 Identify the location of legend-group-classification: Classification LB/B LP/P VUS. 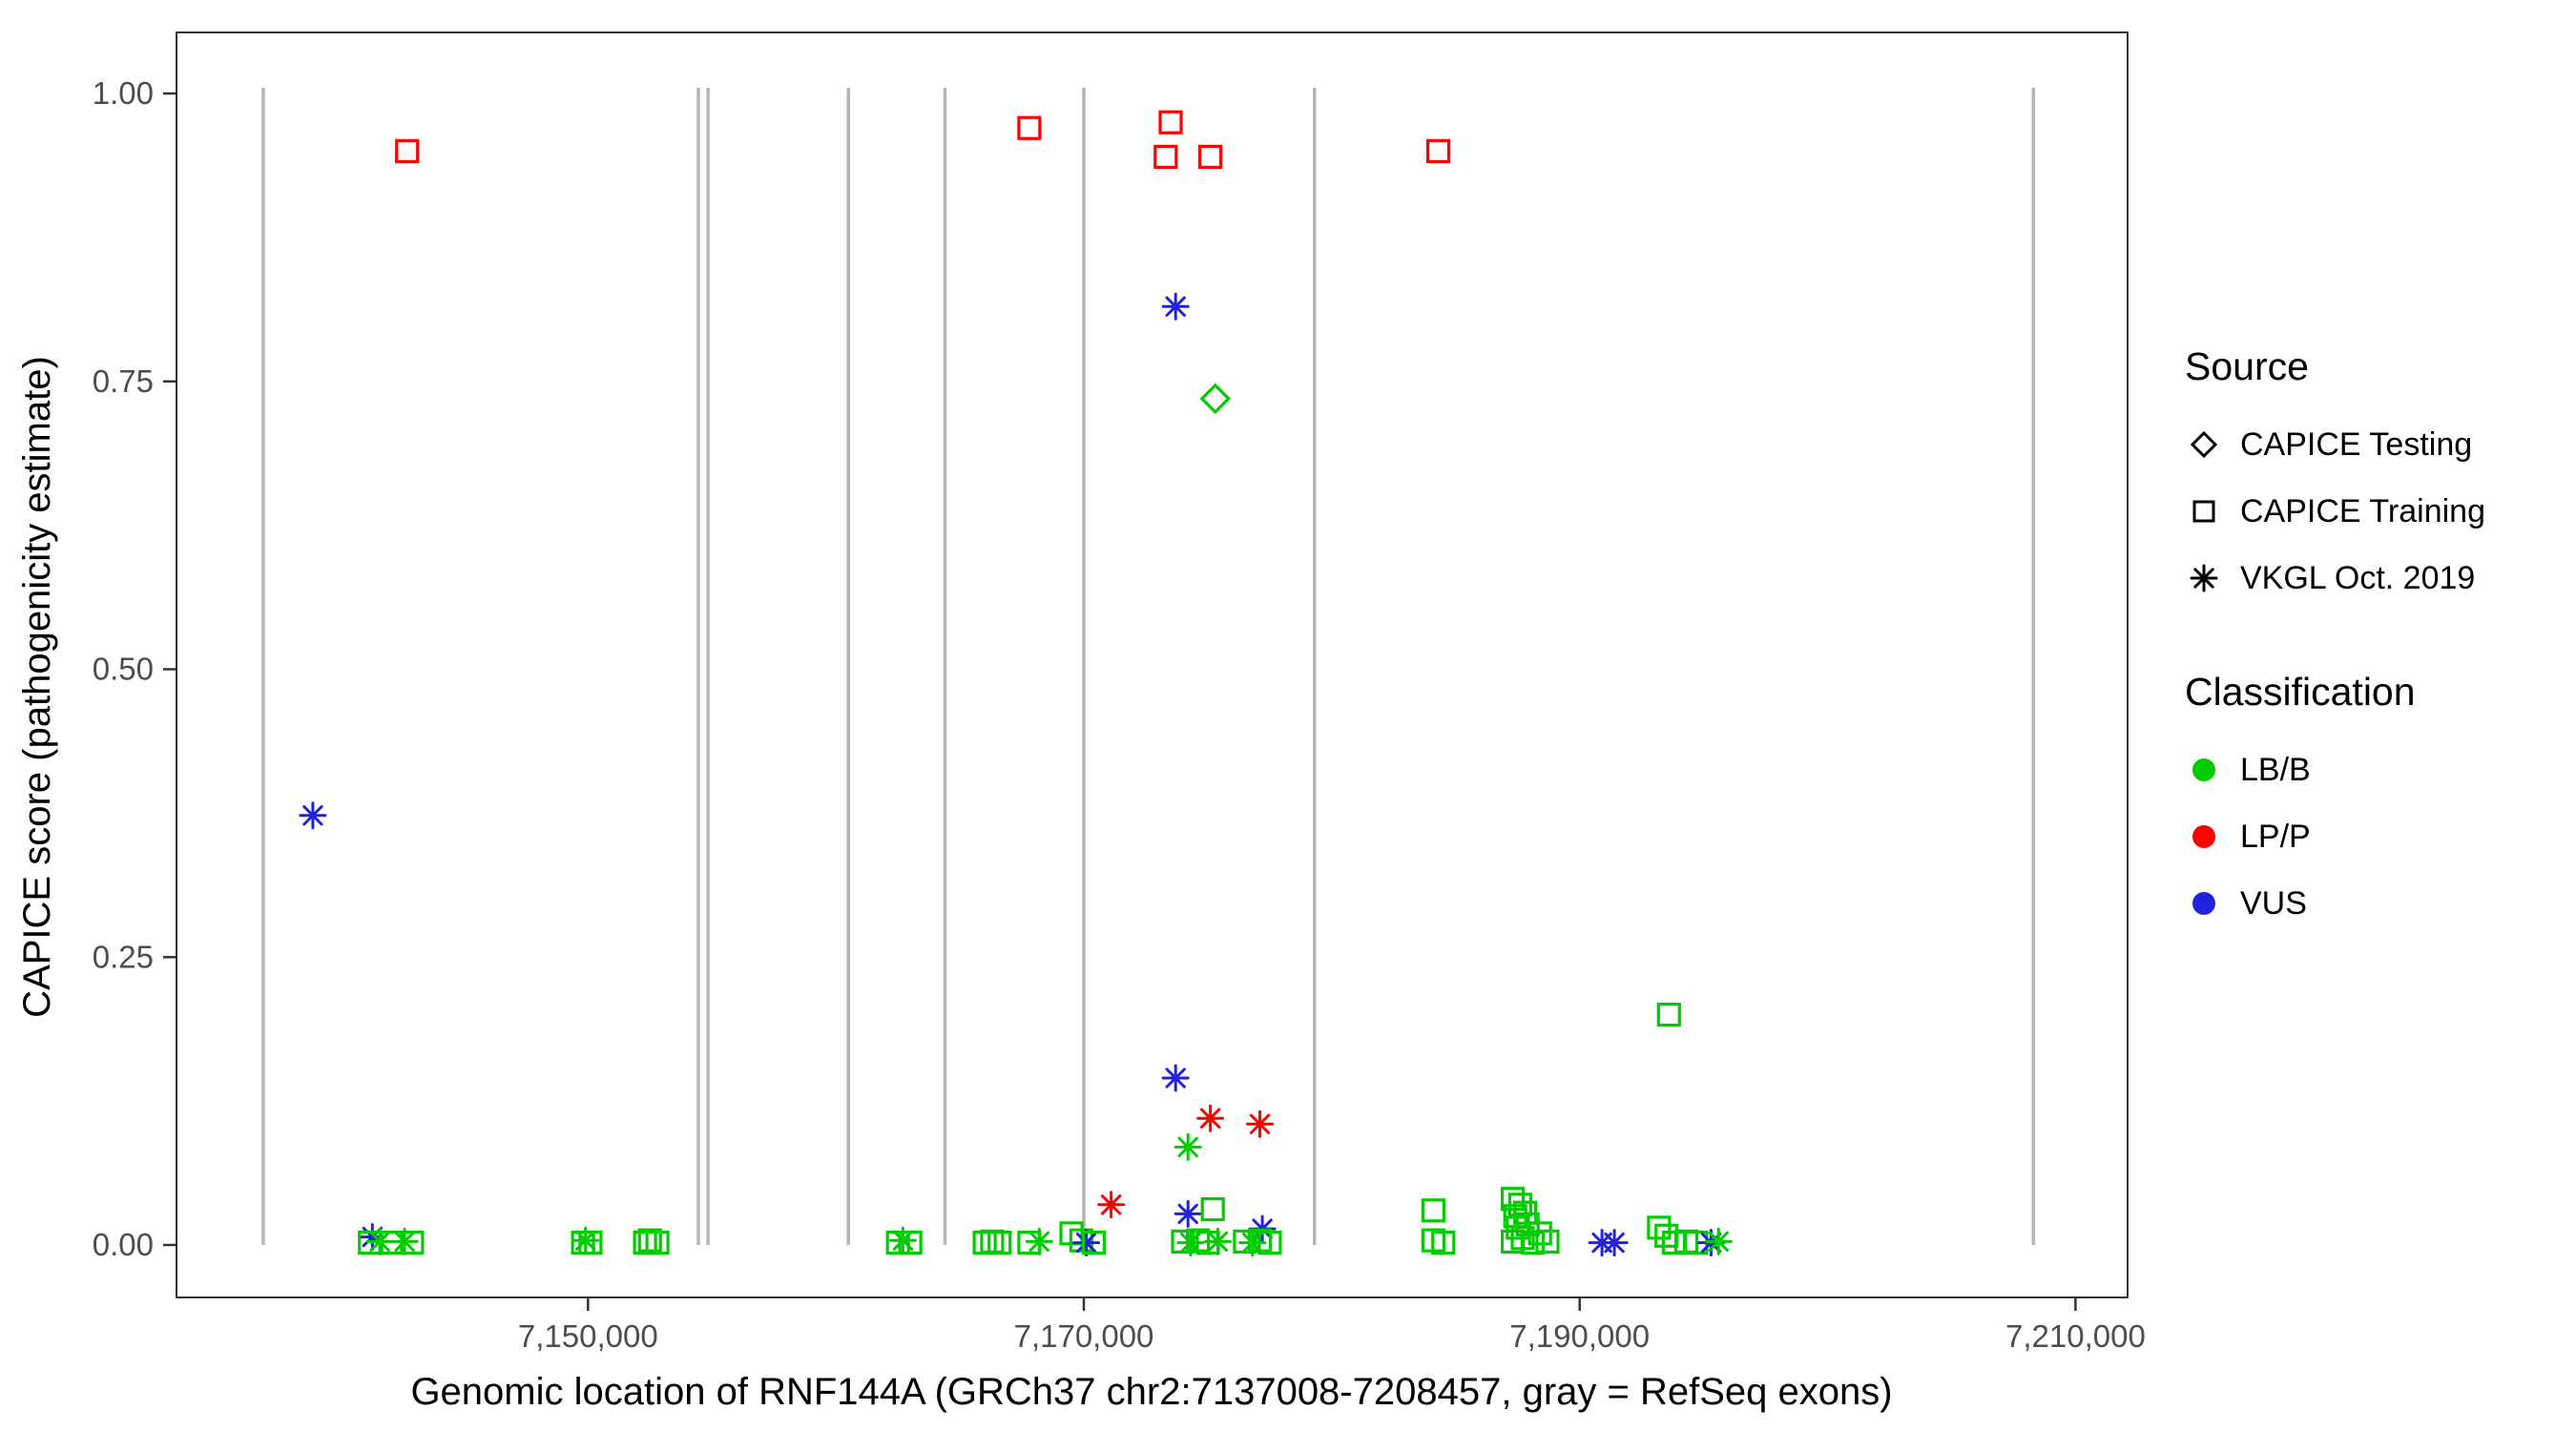
(2335, 803).